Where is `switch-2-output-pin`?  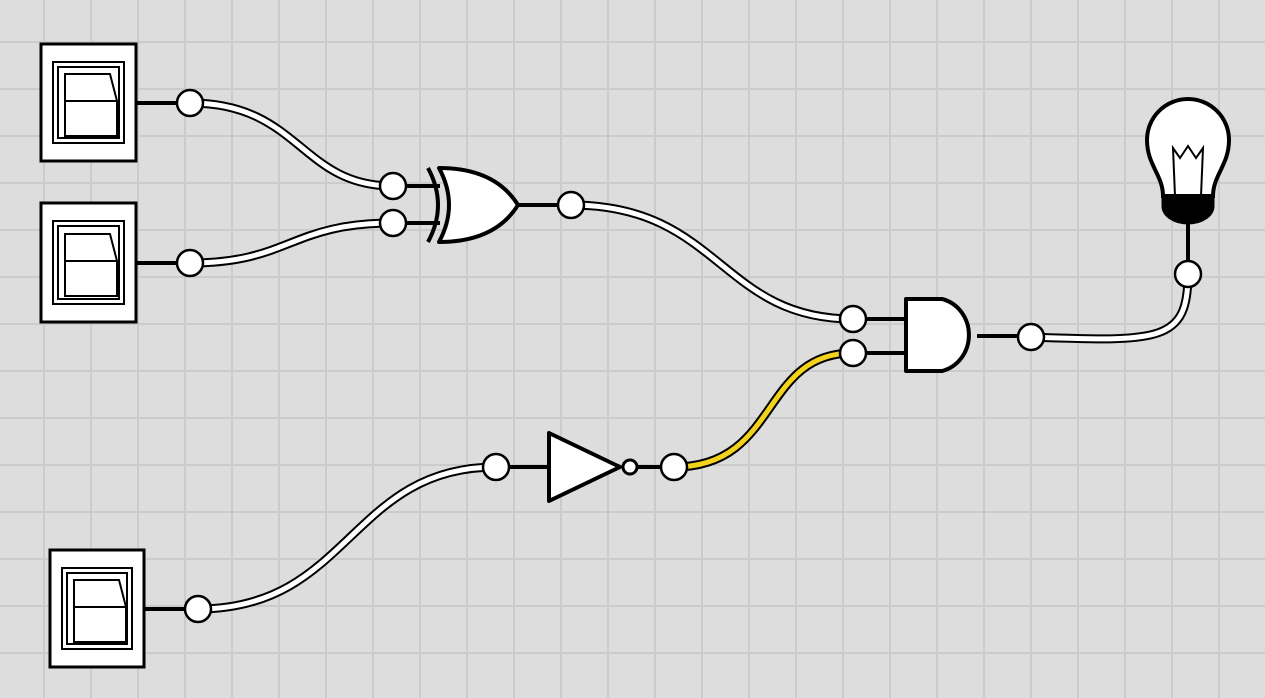
switch-2-output-pin is located at coordinates (190, 263).